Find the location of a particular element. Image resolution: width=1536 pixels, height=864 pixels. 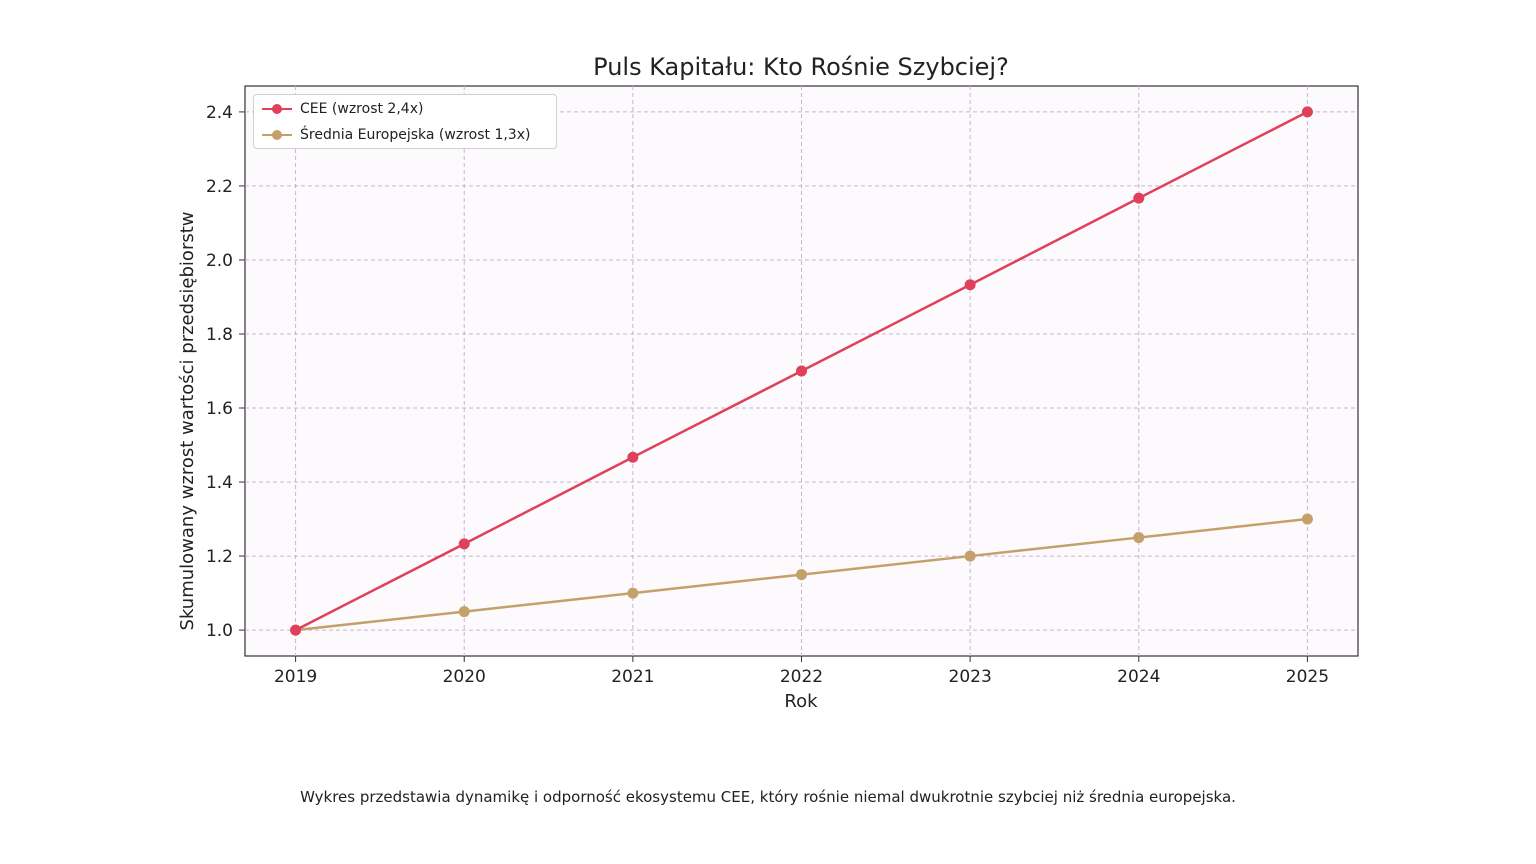

legend-item-cee: CEE (wzrost 2,4x) is located at coordinates (338, 109).